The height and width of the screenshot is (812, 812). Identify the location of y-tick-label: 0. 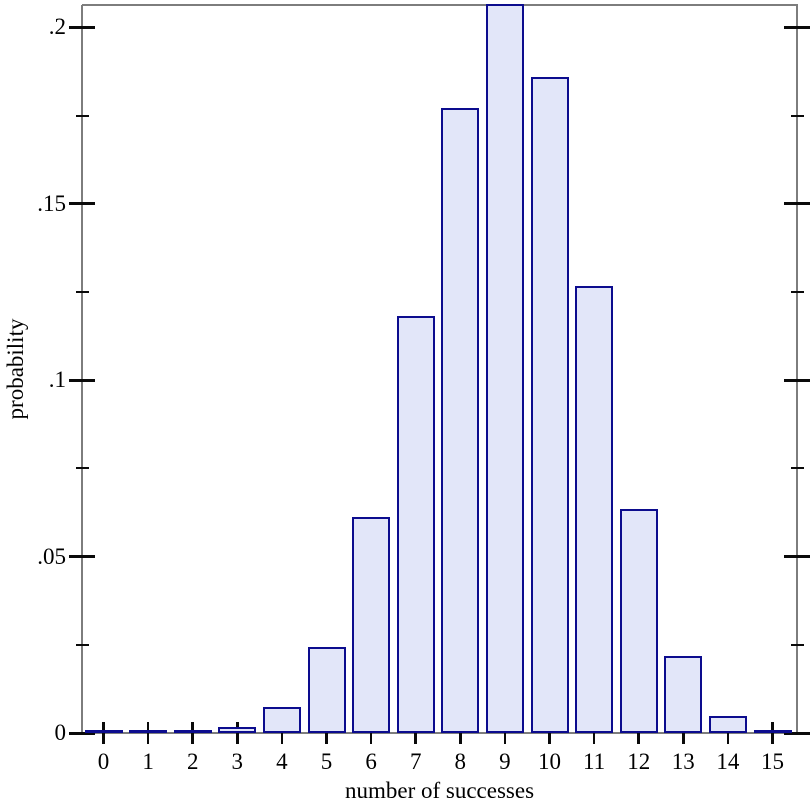
(60, 732).